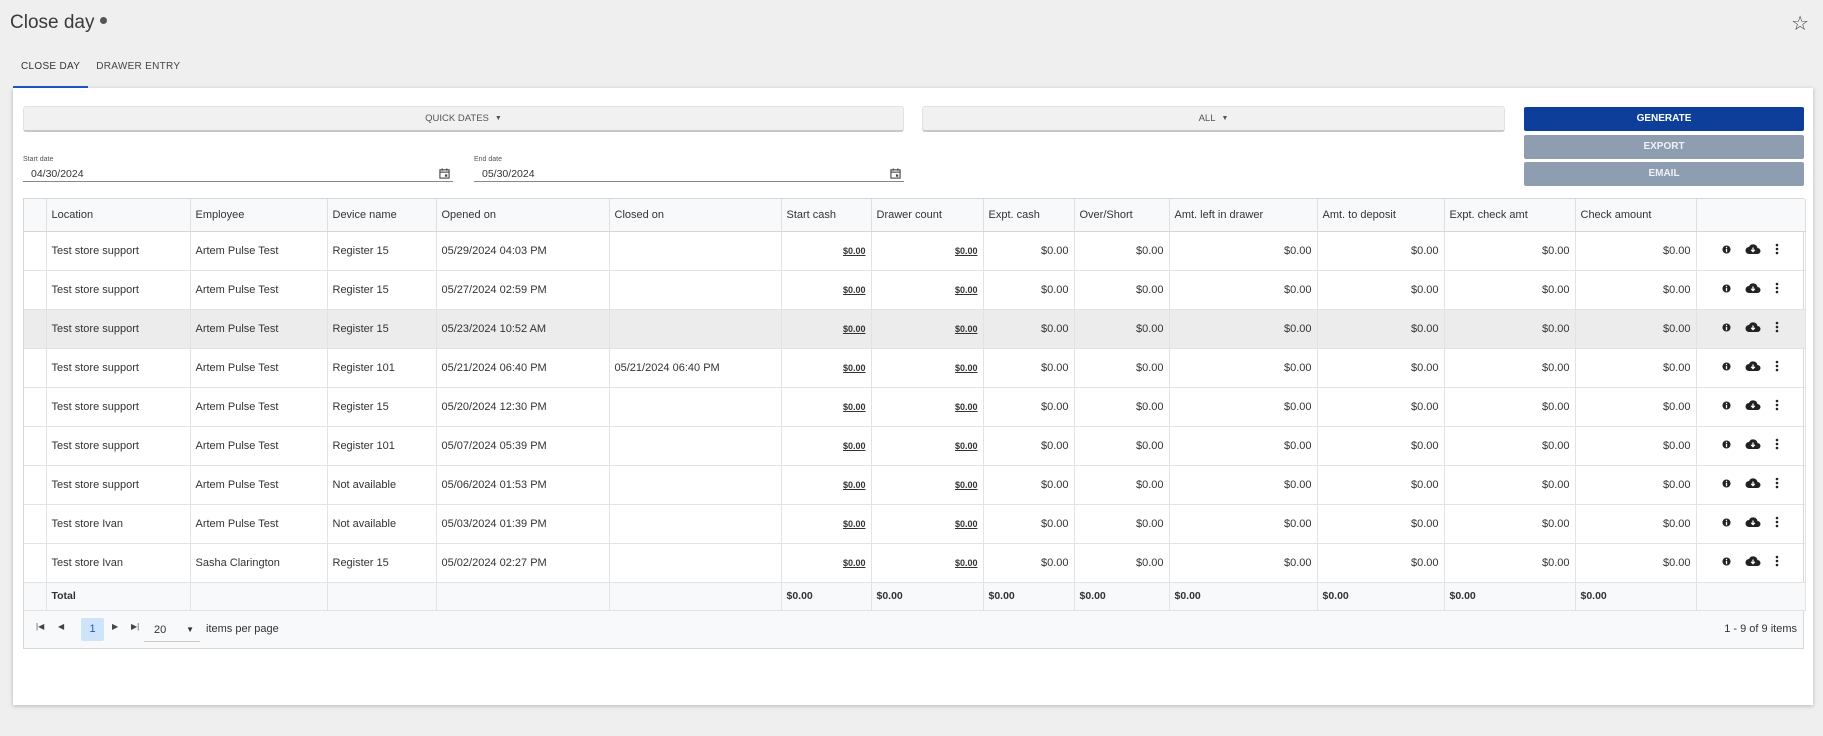 The image size is (1823, 736). Describe the element at coordinates (1029, 215) in the screenshot. I see `column-header-expt-cash: Expt. cash` at that location.